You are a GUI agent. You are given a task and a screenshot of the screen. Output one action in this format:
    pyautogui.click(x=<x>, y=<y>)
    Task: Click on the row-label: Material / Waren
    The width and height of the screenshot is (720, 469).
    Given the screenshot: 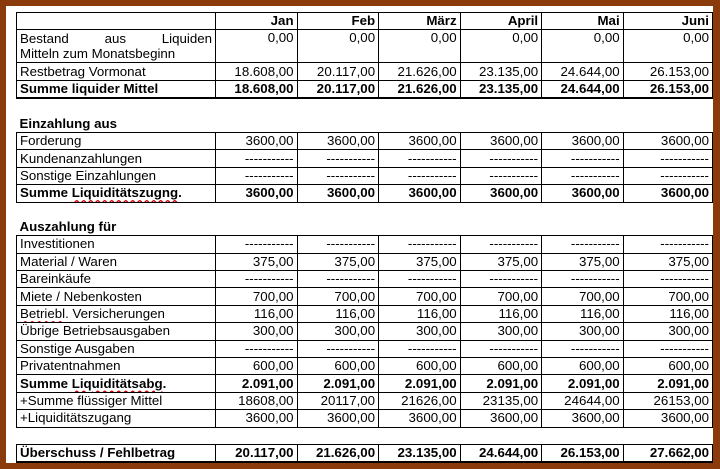 What is the action you would take?
    pyautogui.click(x=116, y=262)
    